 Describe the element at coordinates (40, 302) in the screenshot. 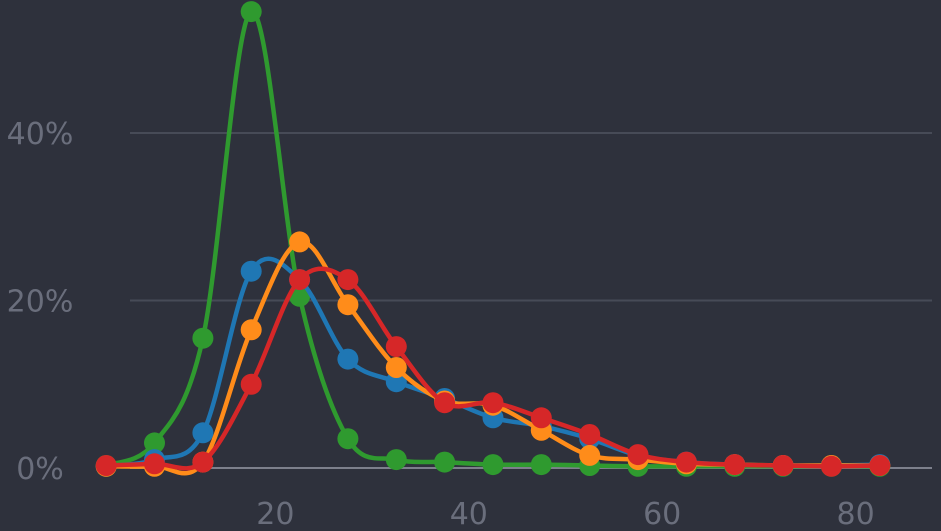

I see `y-tick-label: 20%` at that location.